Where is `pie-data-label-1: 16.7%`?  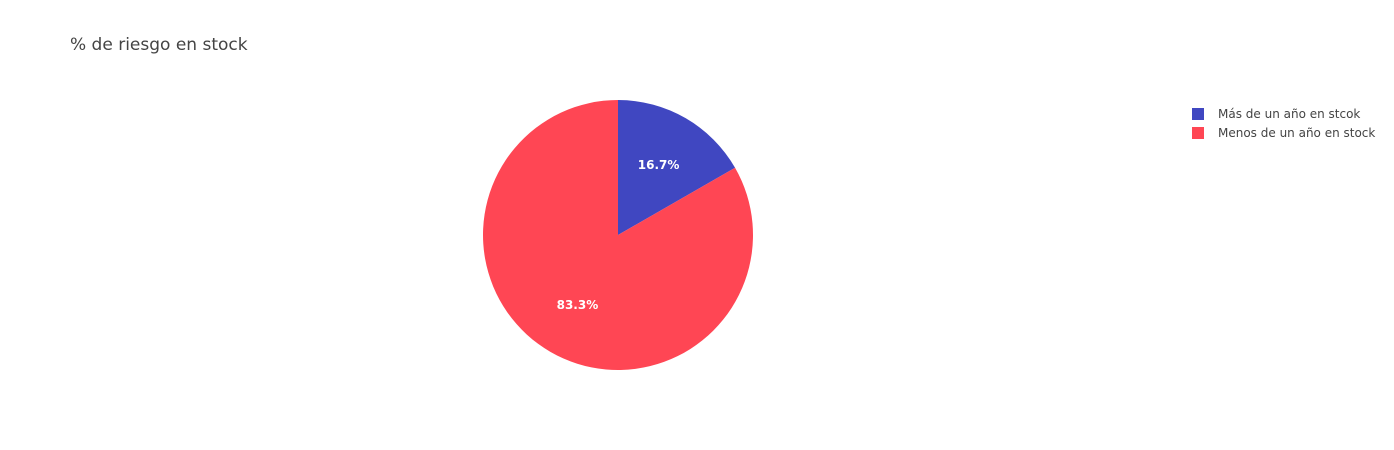 pie-data-label-1: 16.7% is located at coordinates (659, 165).